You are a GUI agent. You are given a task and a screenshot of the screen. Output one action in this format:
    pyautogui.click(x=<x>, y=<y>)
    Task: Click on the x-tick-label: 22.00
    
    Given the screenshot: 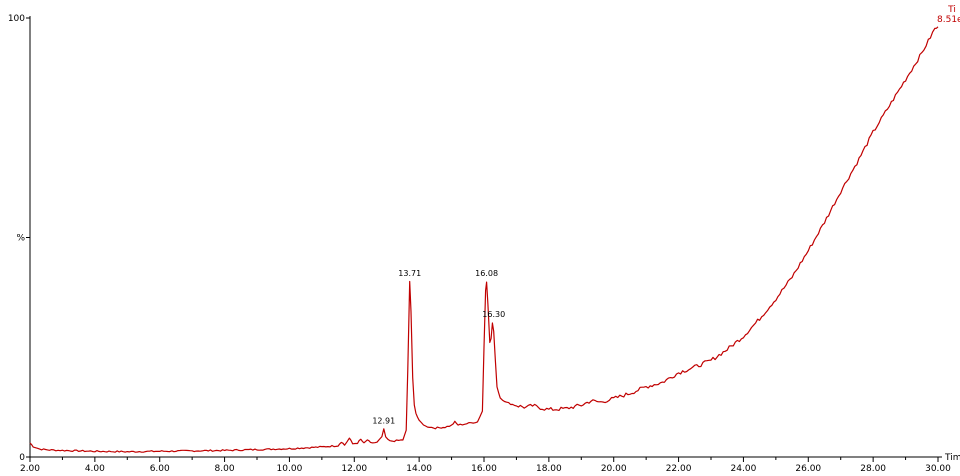 What is the action you would take?
    pyautogui.click(x=679, y=469)
    